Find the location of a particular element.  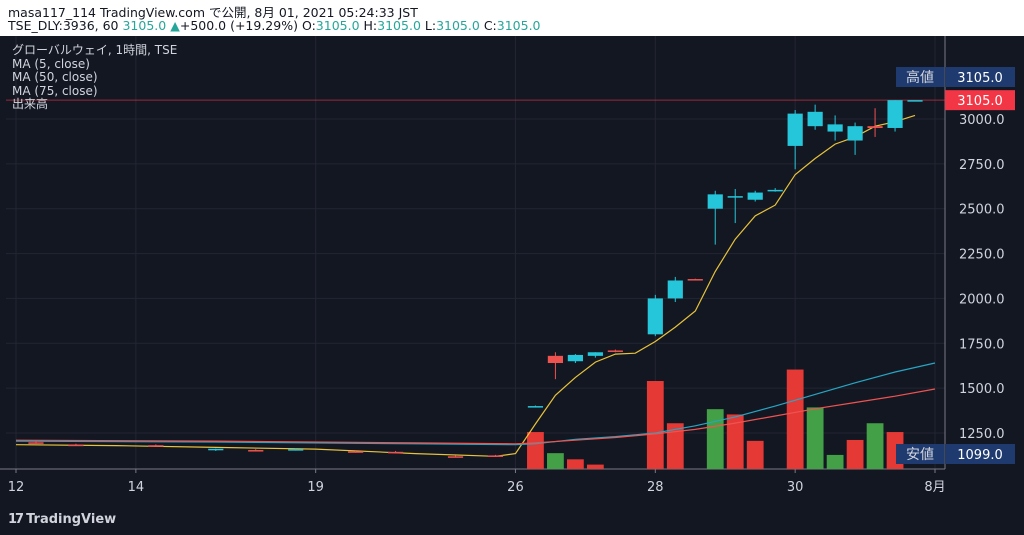

close-value: 3105.0 is located at coordinates (518, 25).